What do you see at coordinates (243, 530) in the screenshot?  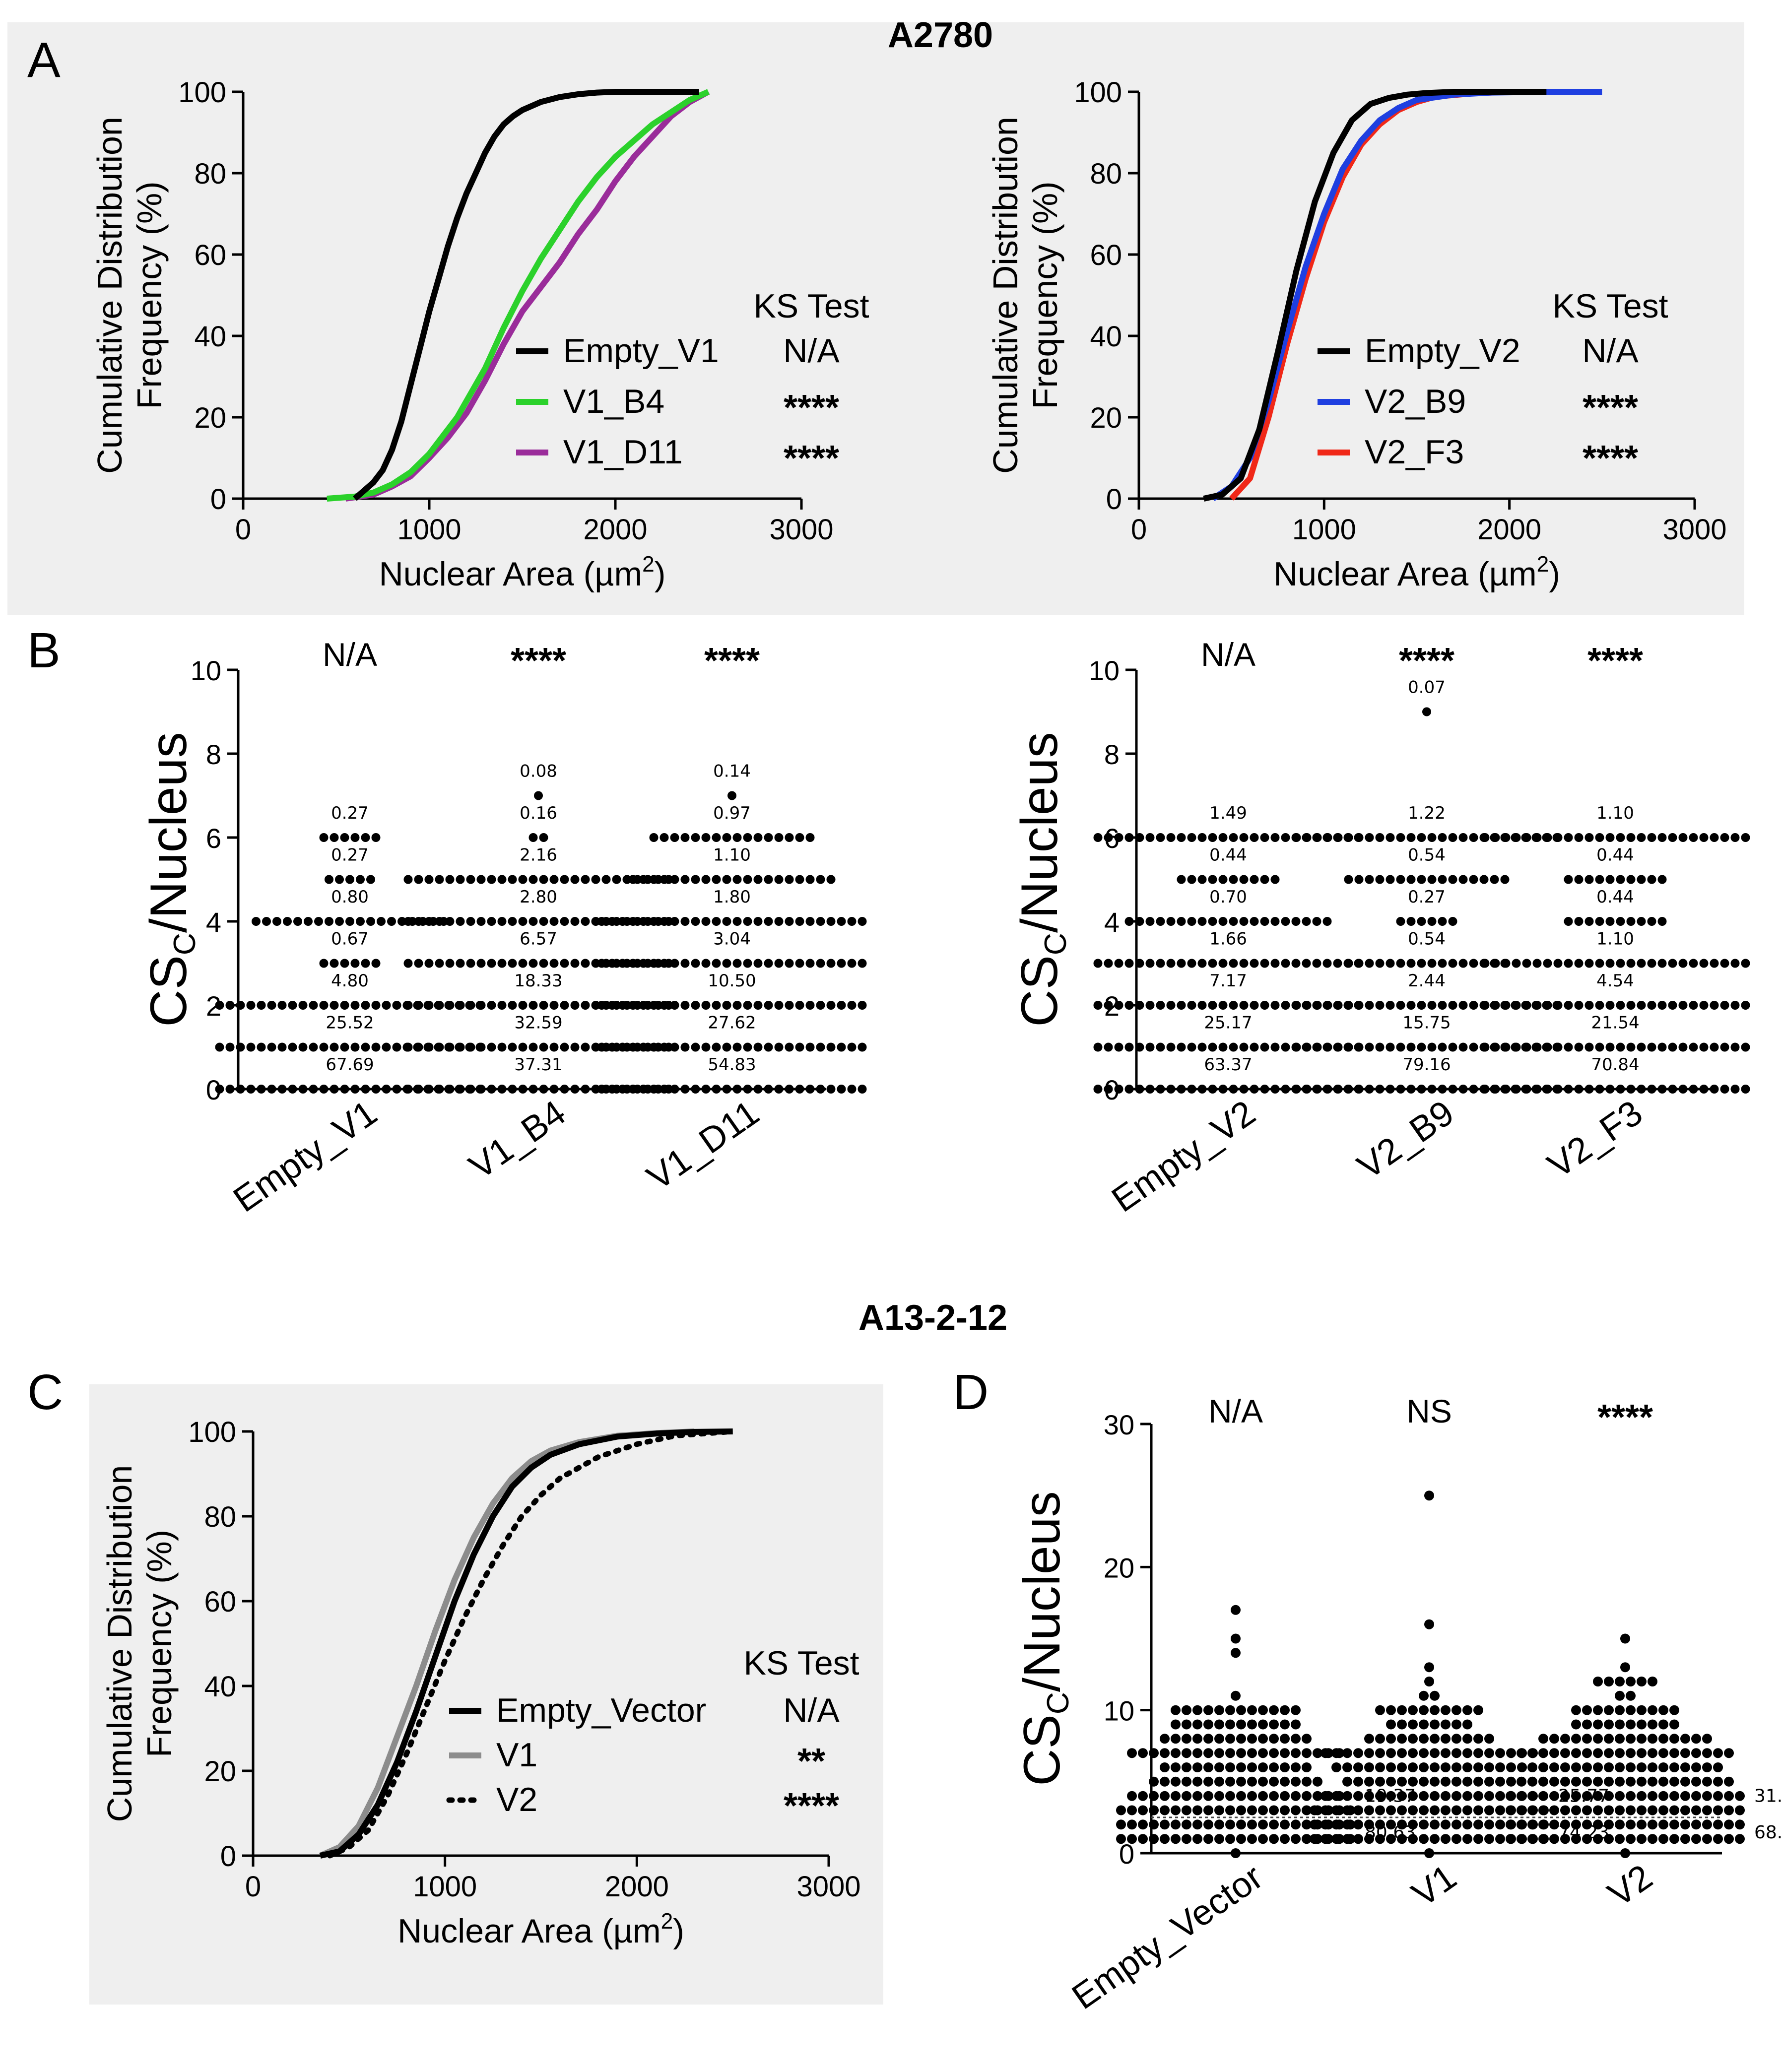 I see `x-tick-label: 0` at bounding box center [243, 530].